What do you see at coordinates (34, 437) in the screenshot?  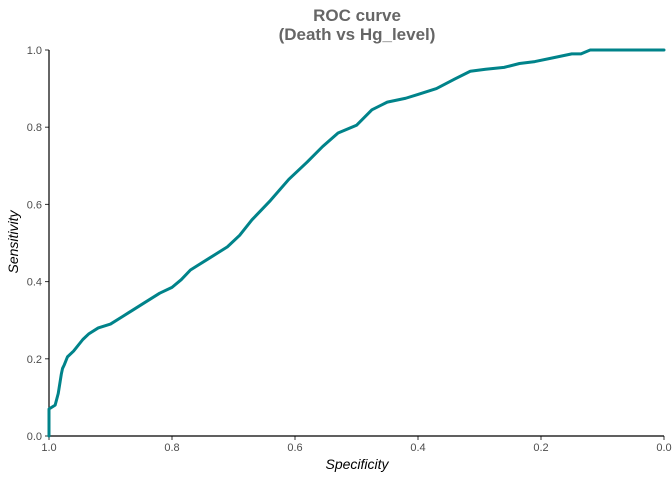 I see `y-tick-label: 0.0` at bounding box center [34, 437].